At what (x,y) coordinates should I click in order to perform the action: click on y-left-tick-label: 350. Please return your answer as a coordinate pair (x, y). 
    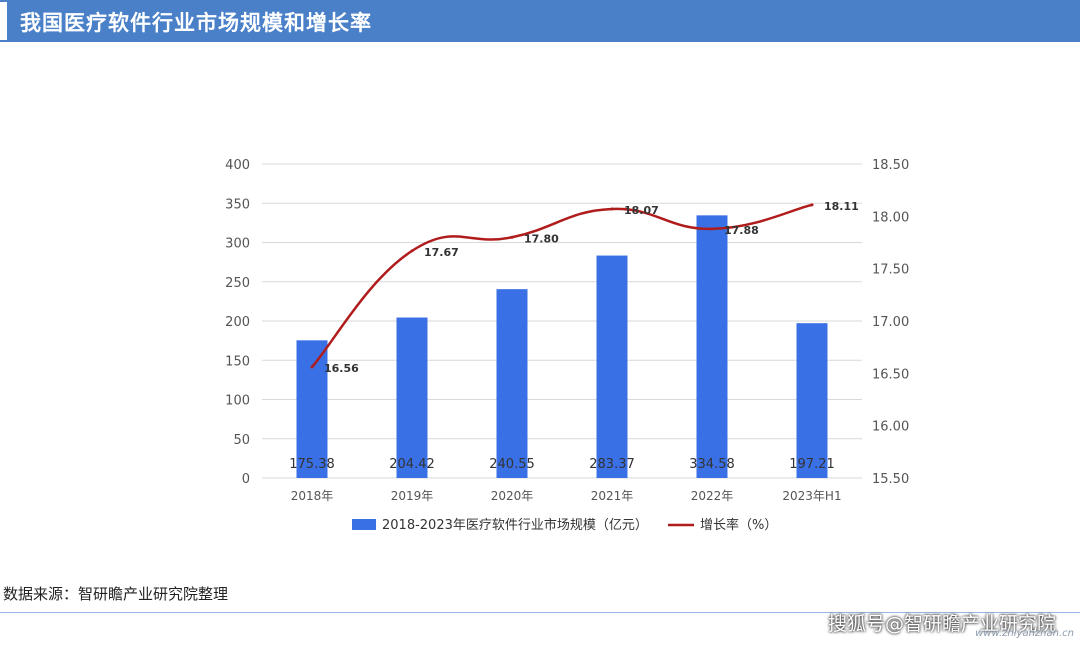
    Looking at the image, I should click on (237, 204).